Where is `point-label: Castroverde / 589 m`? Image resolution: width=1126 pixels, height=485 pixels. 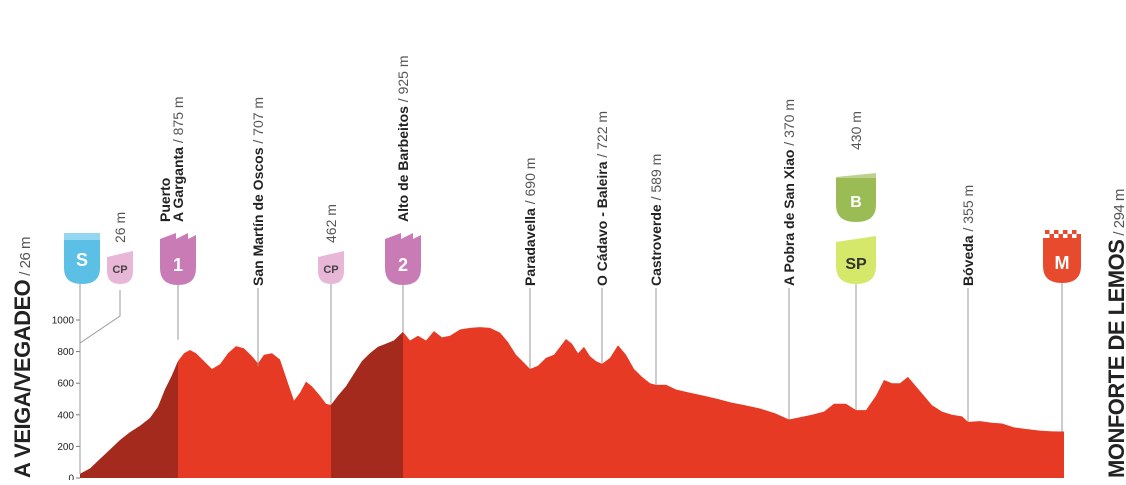 point-label: Castroverde / 589 m is located at coordinates (656, 220).